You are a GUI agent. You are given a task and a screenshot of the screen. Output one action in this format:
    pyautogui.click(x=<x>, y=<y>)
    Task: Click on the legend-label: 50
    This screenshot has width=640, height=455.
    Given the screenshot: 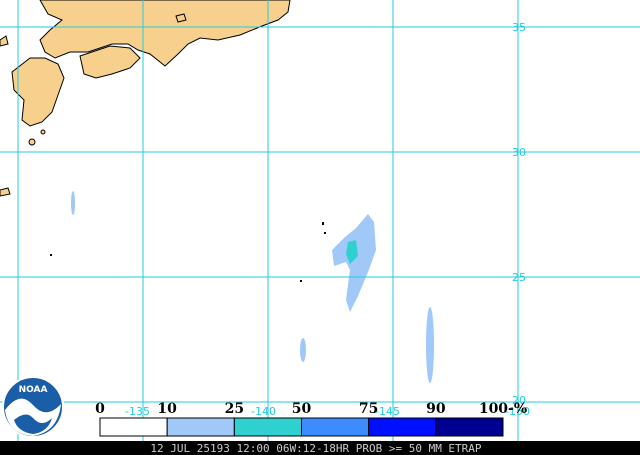 What is the action you would take?
    pyautogui.click(x=302, y=409)
    